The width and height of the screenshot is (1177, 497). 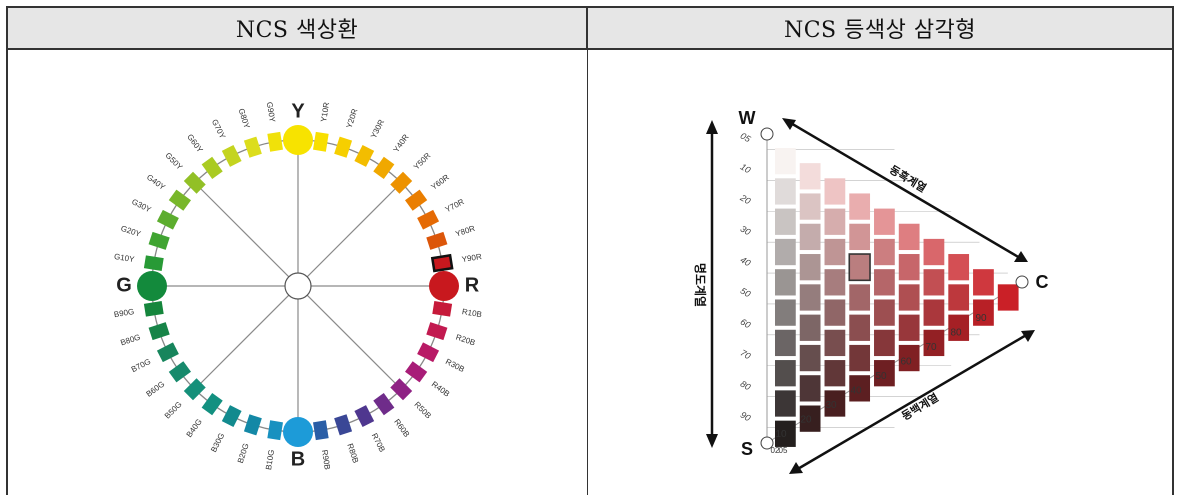 I want to click on chroma-tick-label: 02, so click(x=774, y=450).